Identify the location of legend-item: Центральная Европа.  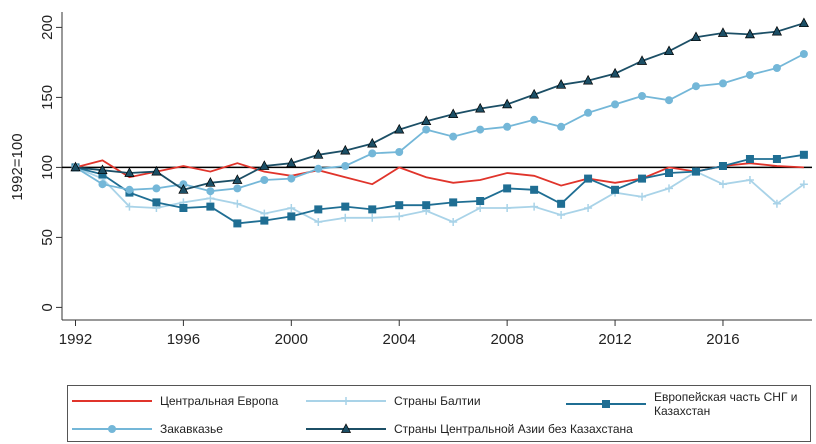
(175, 401).